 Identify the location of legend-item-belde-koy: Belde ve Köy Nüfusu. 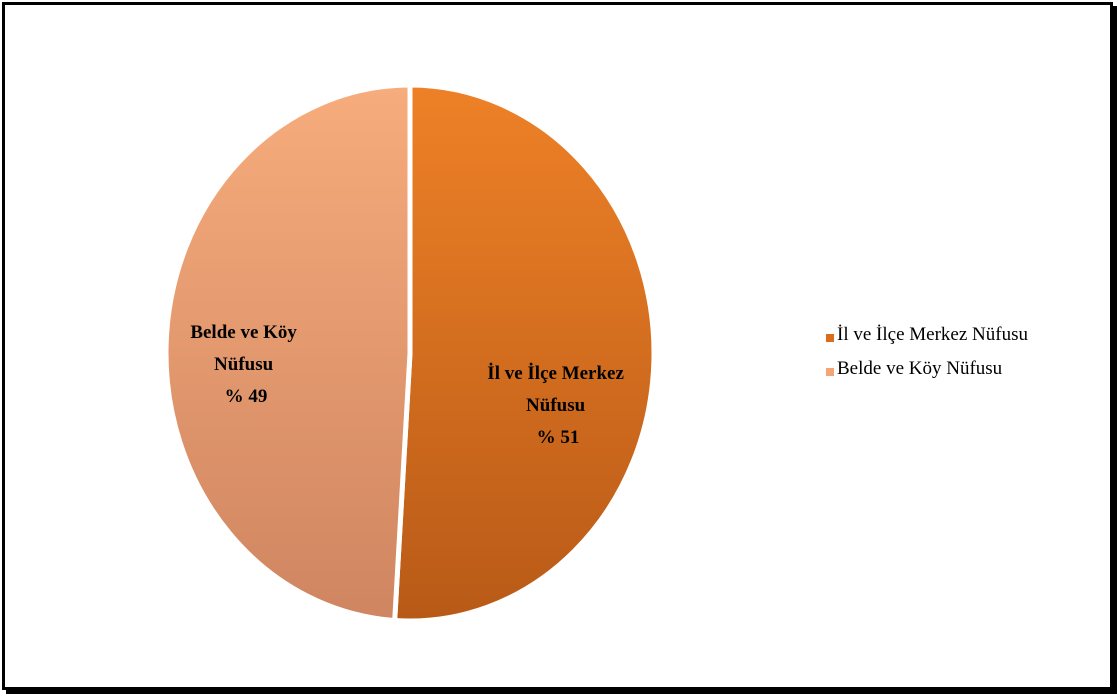
(927, 369).